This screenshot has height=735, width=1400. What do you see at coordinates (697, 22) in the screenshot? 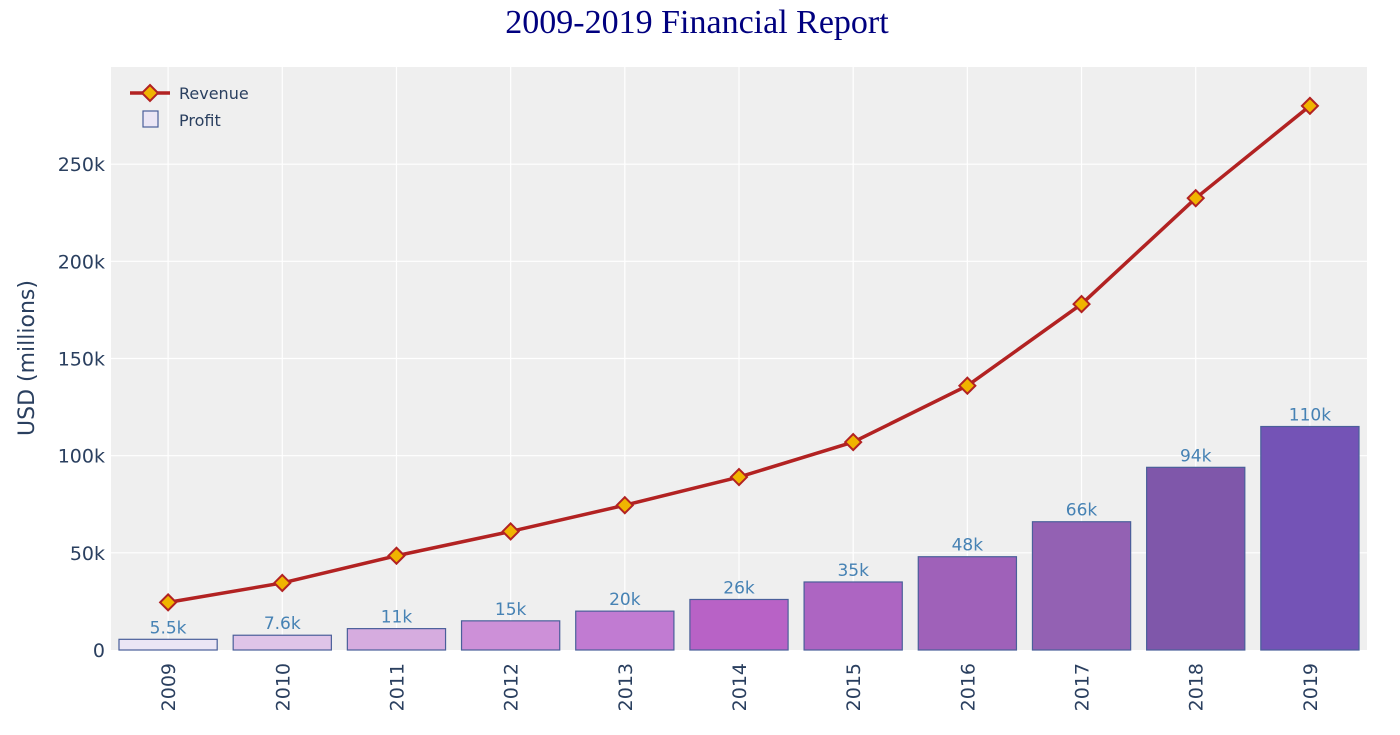
I see `chart-title: 2009-2019 Financial Report` at bounding box center [697, 22].